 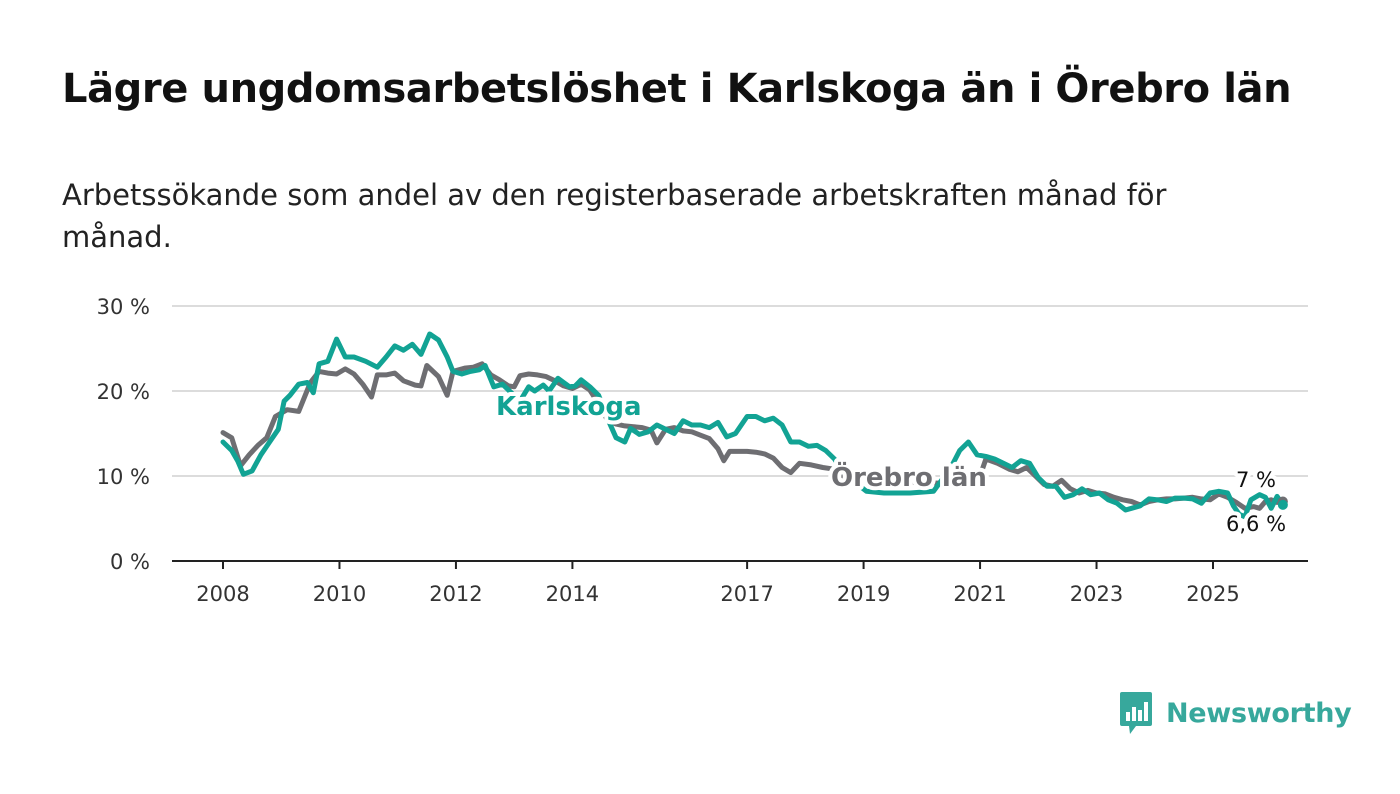 I want to click on x-tick-label: 2021, so click(x=979, y=594).